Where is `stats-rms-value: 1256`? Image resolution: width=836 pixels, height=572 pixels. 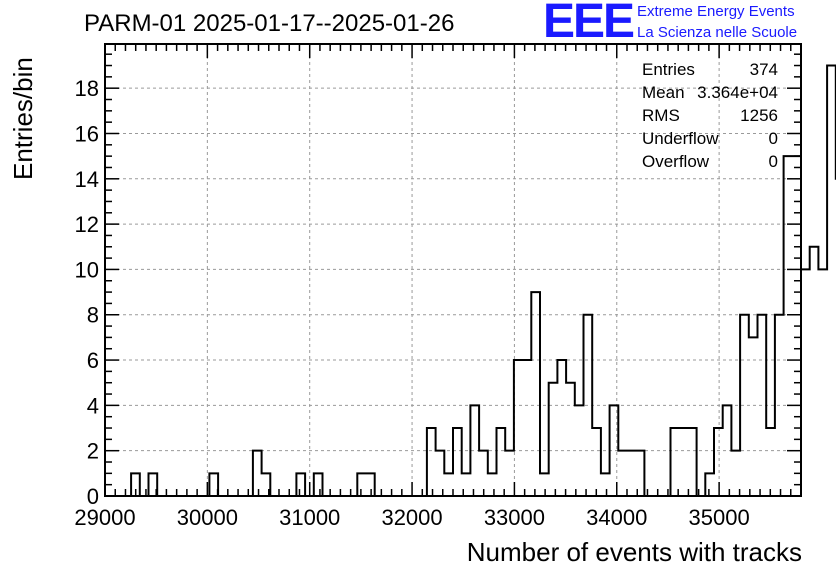
stats-rms-value: 1256 is located at coordinates (759, 115).